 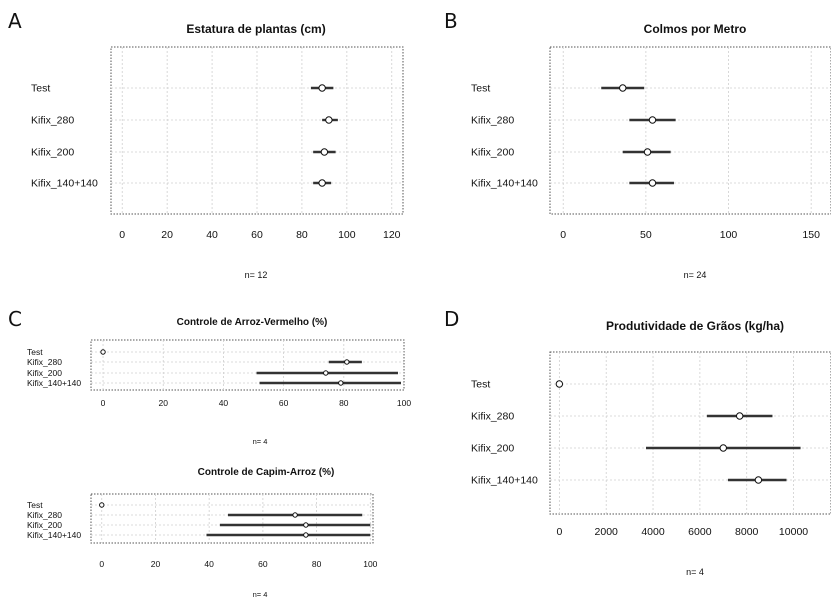 I want to click on chart-title: Colmos por Metro, so click(x=695, y=29).